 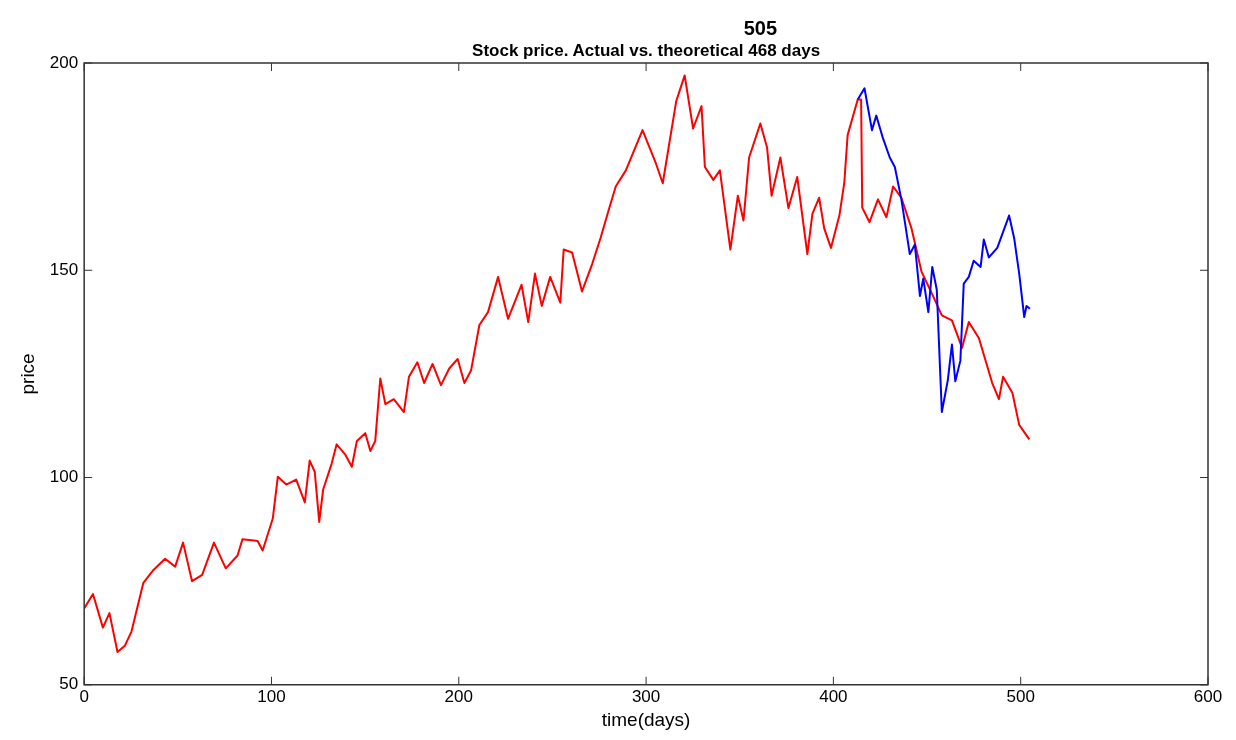 I want to click on x-tick-label: 600, so click(x=1208, y=696).